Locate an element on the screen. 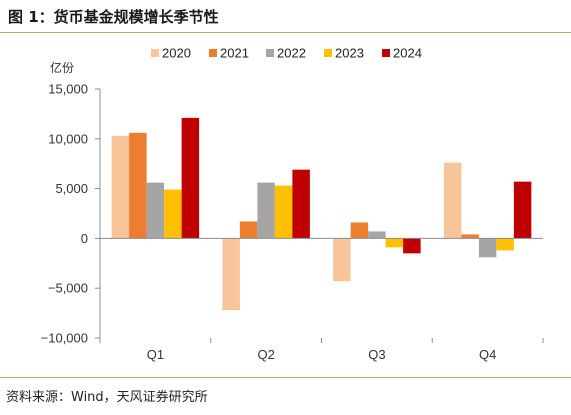 The image size is (571, 415). bar-2024-Q1 is located at coordinates (190, 178).